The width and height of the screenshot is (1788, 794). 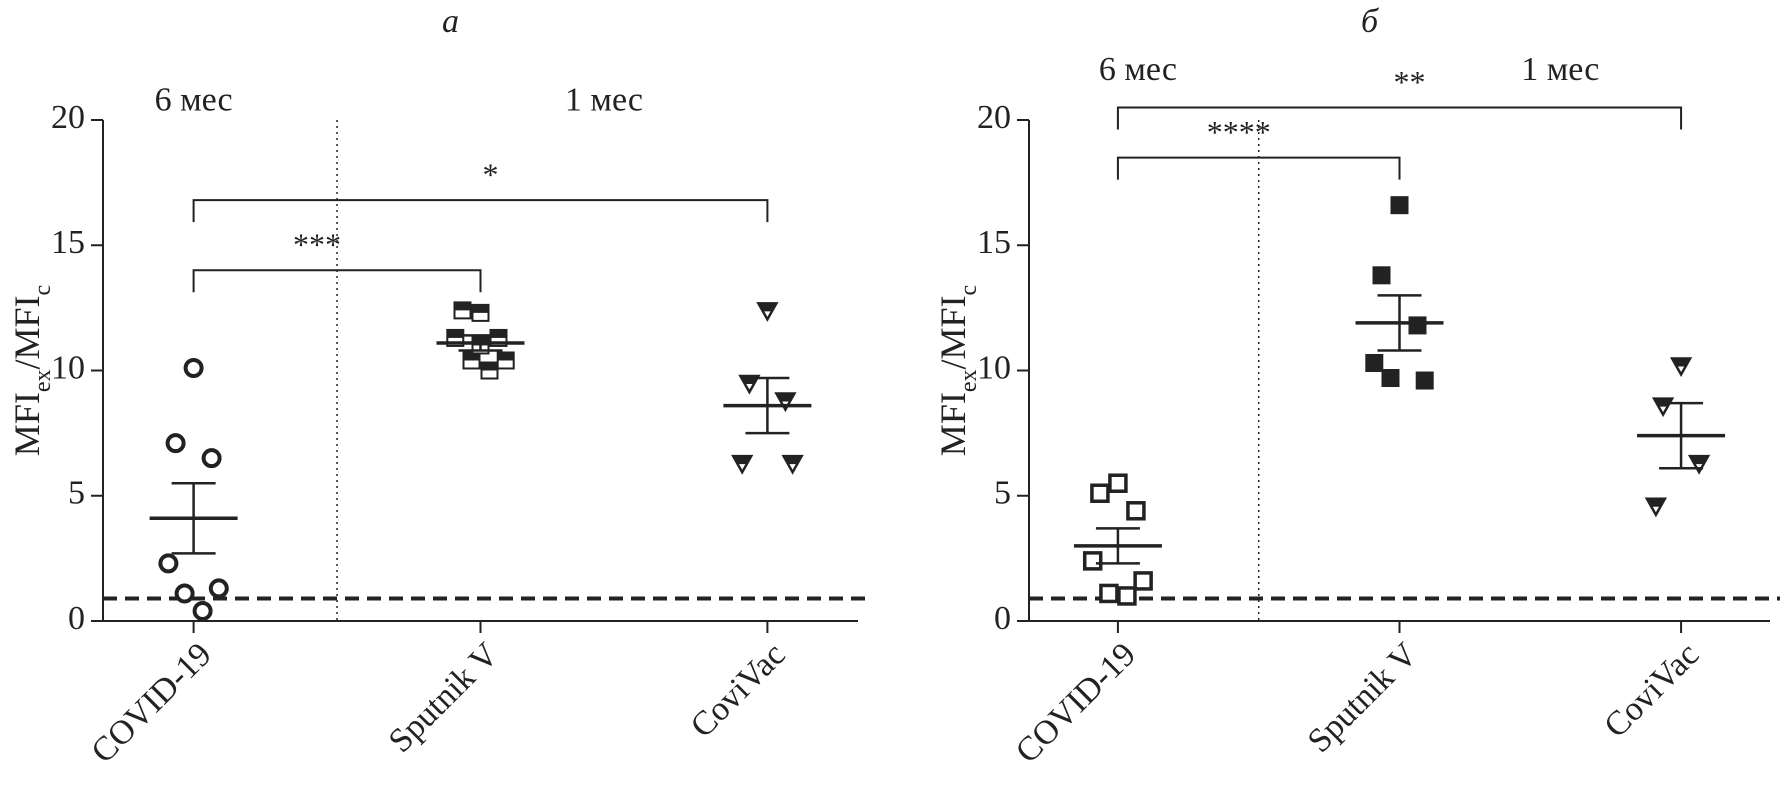 I want to click on y-tick-label: 10, so click(x=994, y=367).